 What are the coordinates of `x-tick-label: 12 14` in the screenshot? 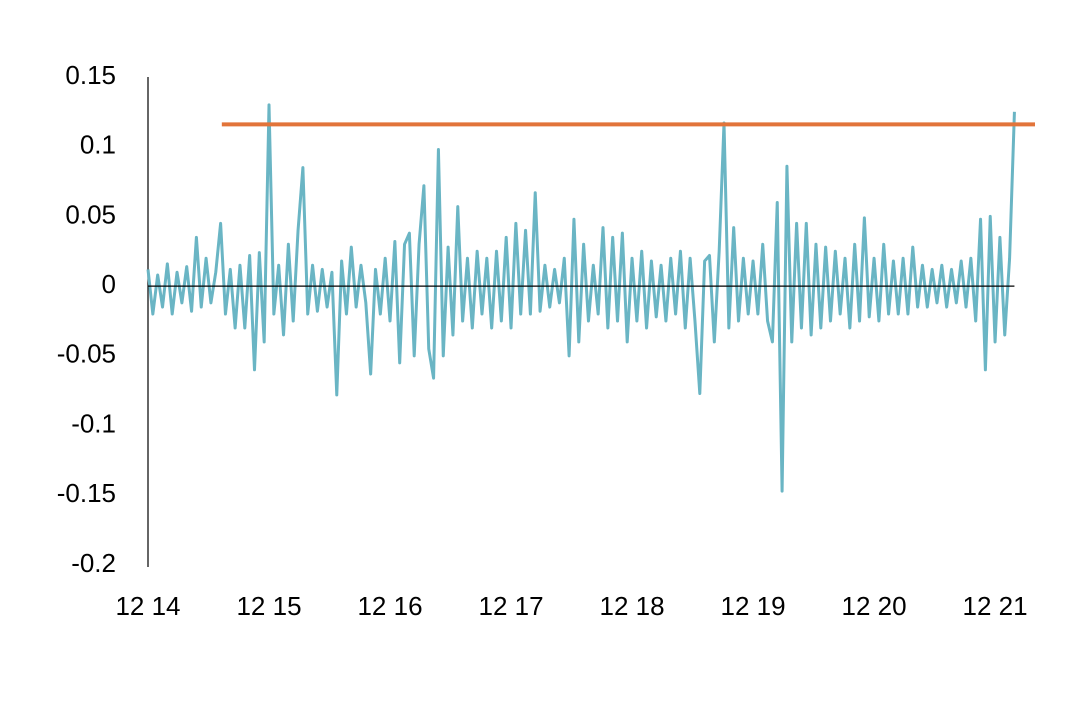 It's located at (147, 606).